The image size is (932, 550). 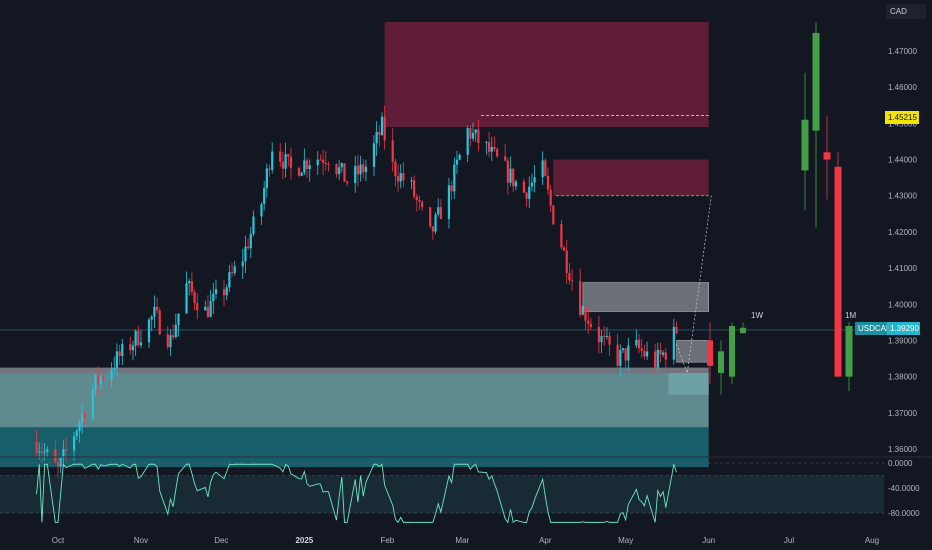 What do you see at coordinates (631, 177) in the screenshot?
I see `supply-zone-lower` at bounding box center [631, 177].